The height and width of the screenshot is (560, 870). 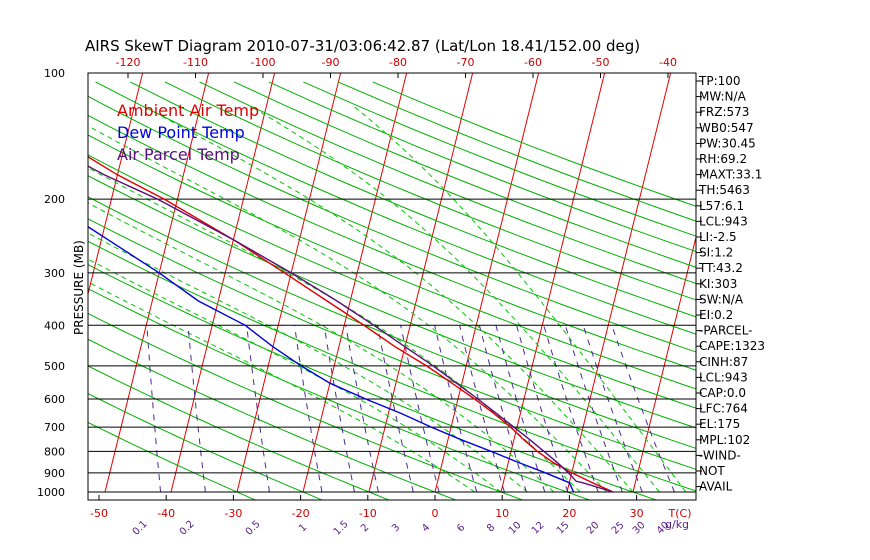 I want to click on legend-dewpoint: Dew Point Temp, so click(x=181, y=132).